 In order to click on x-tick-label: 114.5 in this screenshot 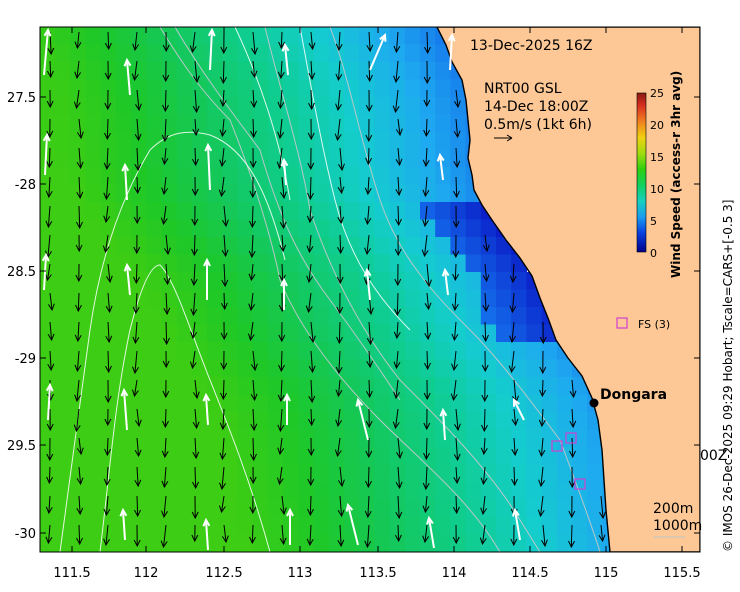, I will do `click(529, 573)`.